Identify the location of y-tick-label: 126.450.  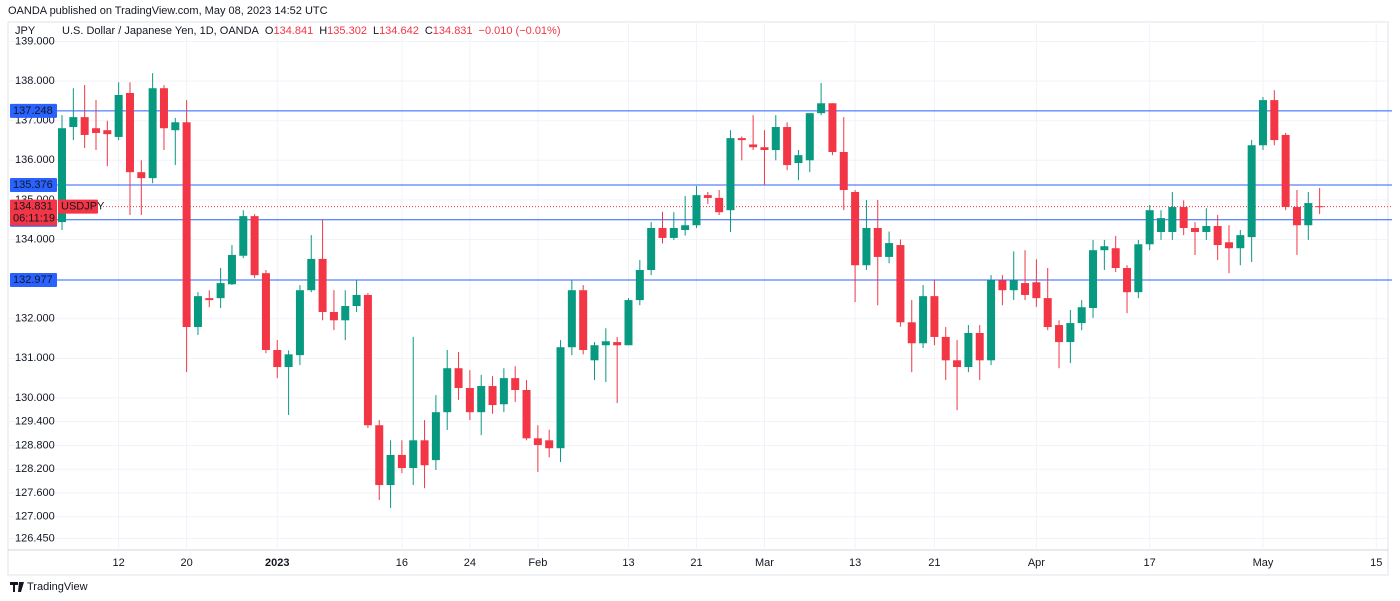
(35, 538).